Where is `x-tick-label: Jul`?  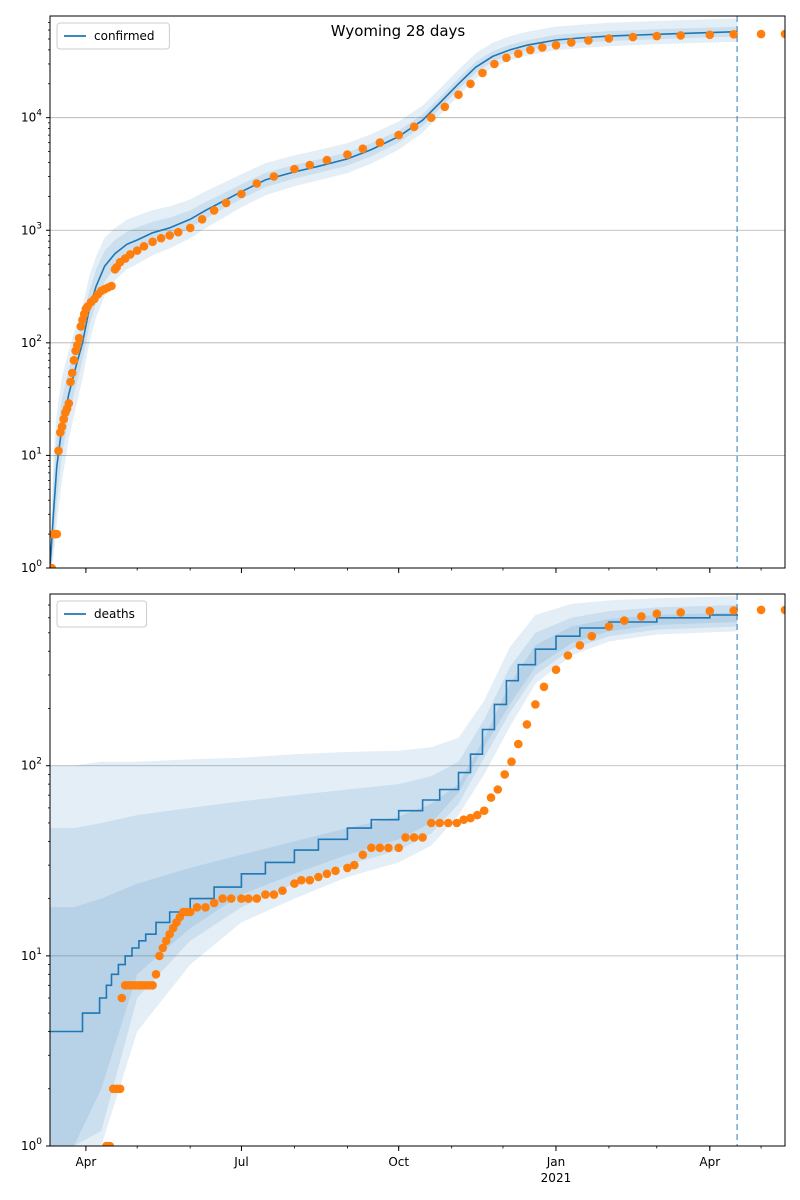 x-tick-label: Jul is located at coordinates (240, 1162).